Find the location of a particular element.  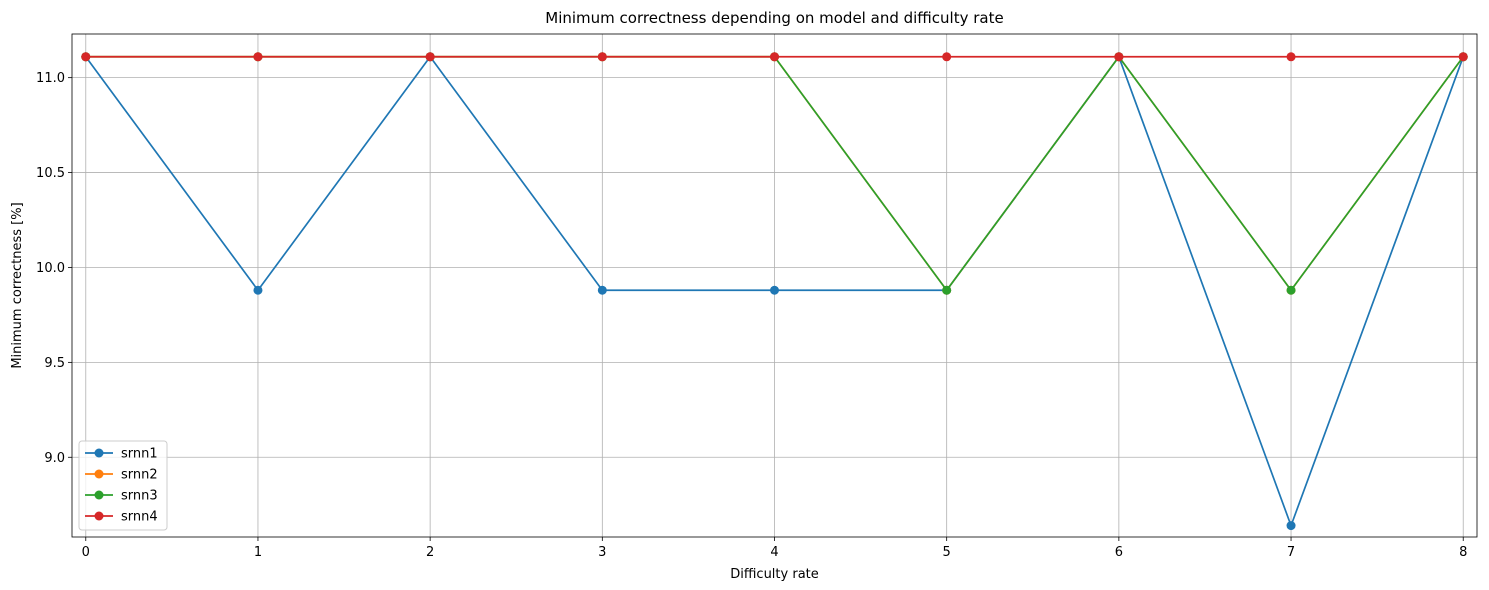

legend-item-srnn2: srnn2 is located at coordinates (121, 475).